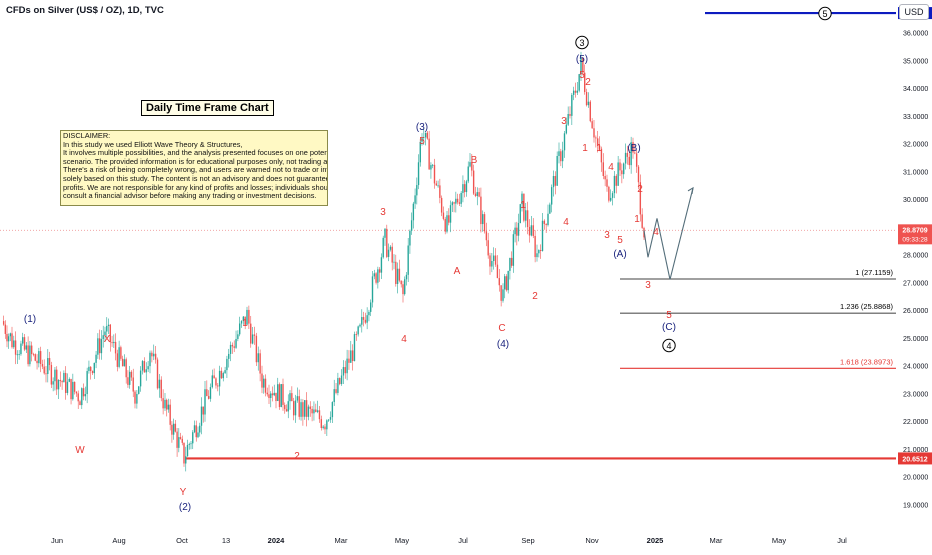 The image size is (932, 555). Describe the element at coordinates (535, 296) in the screenshot. I see `wave-label: 2` at that location.